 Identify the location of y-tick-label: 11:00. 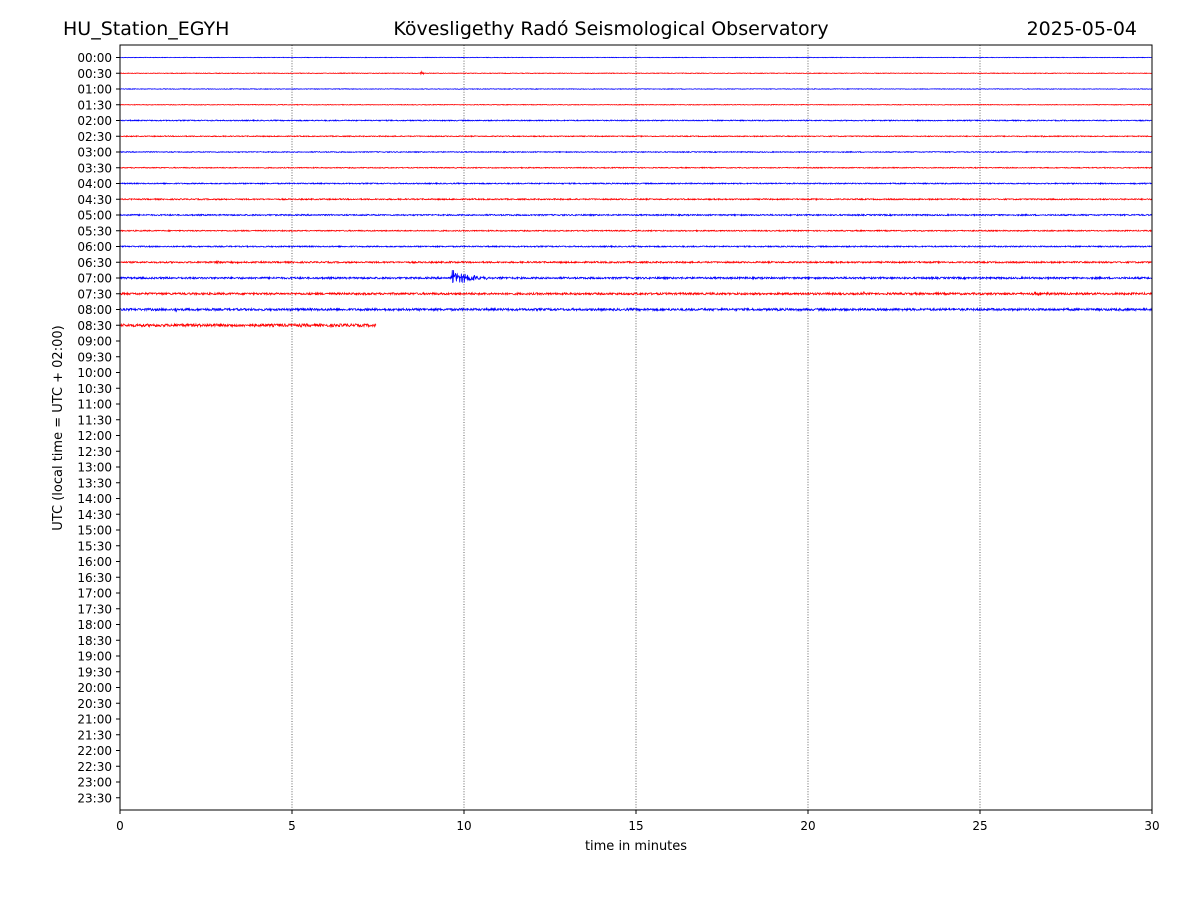
(94, 405).